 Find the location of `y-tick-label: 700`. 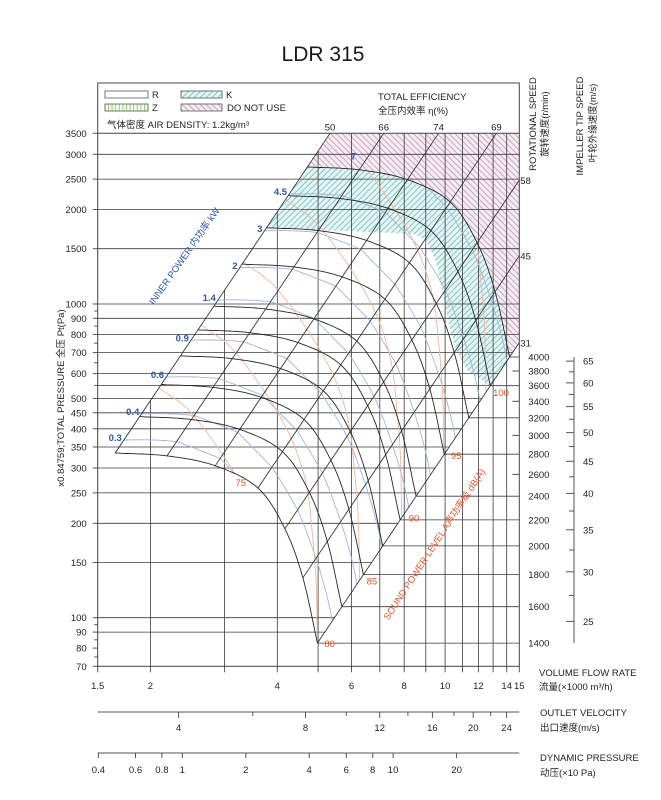

y-tick-label: 700 is located at coordinates (79, 353).